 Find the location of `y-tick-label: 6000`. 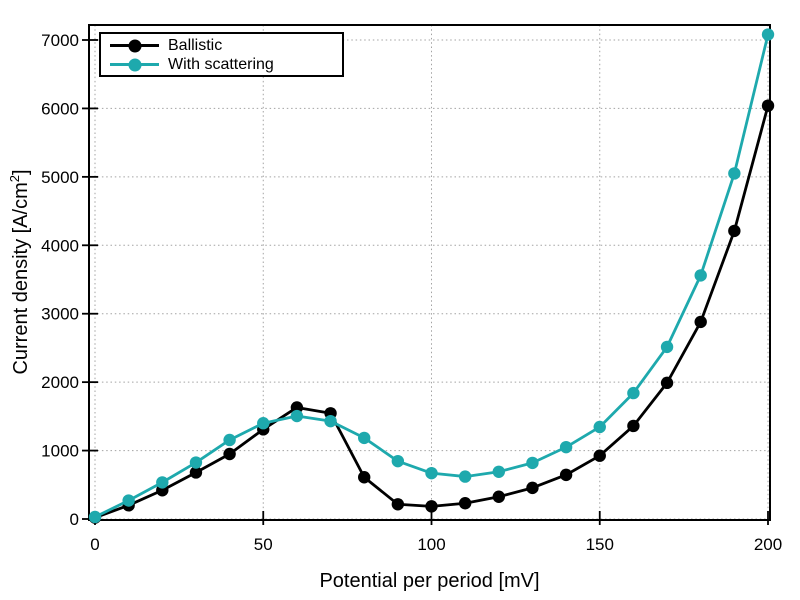

y-tick-label: 6000 is located at coordinates (60, 108).